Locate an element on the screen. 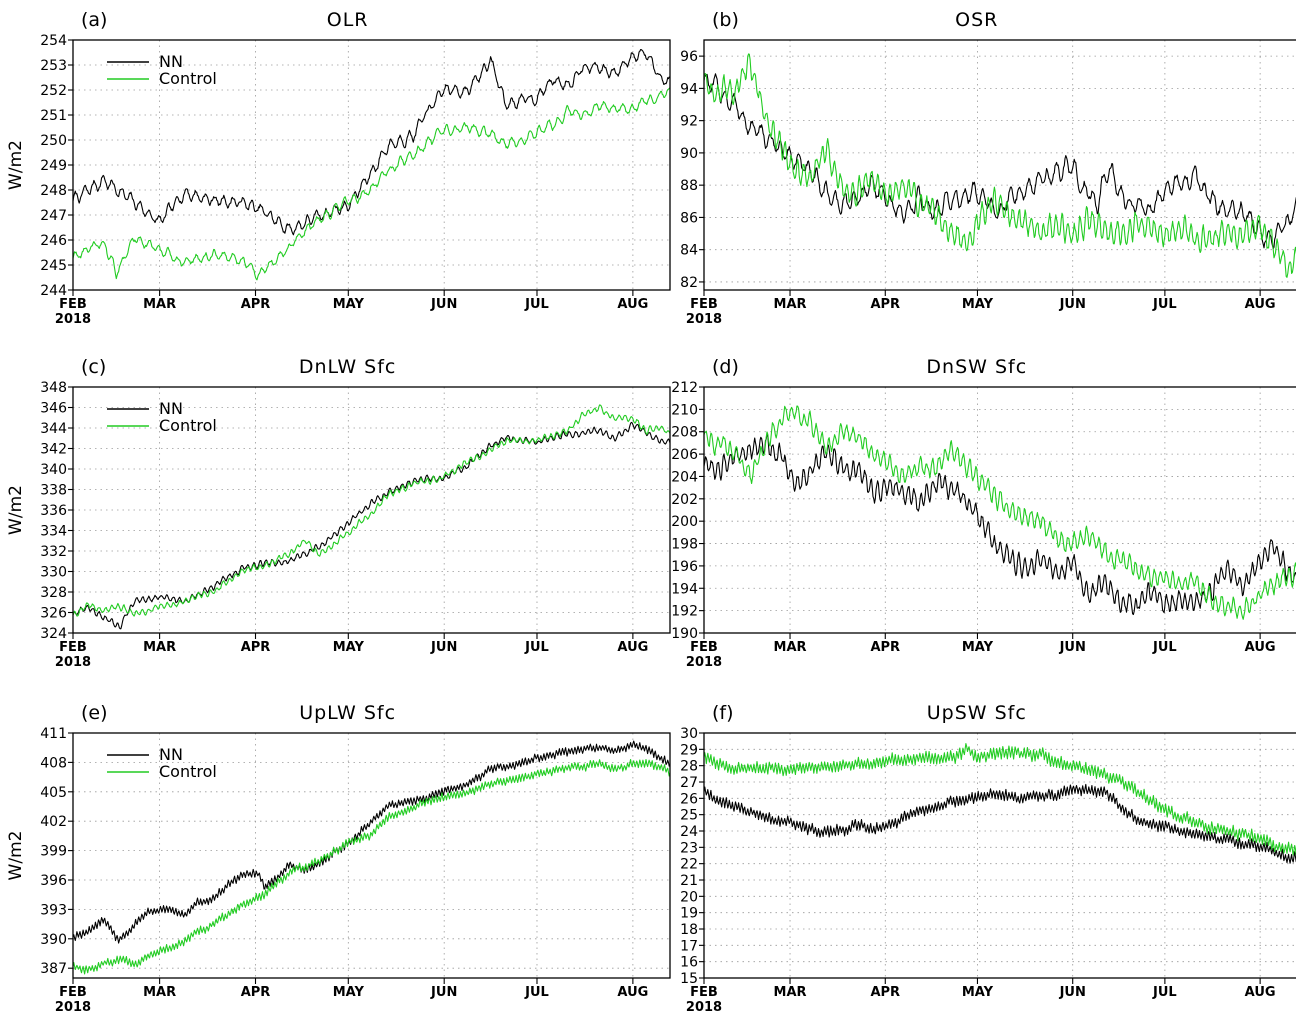  y-tick-label: 208 is located at coordinates (684, 433).